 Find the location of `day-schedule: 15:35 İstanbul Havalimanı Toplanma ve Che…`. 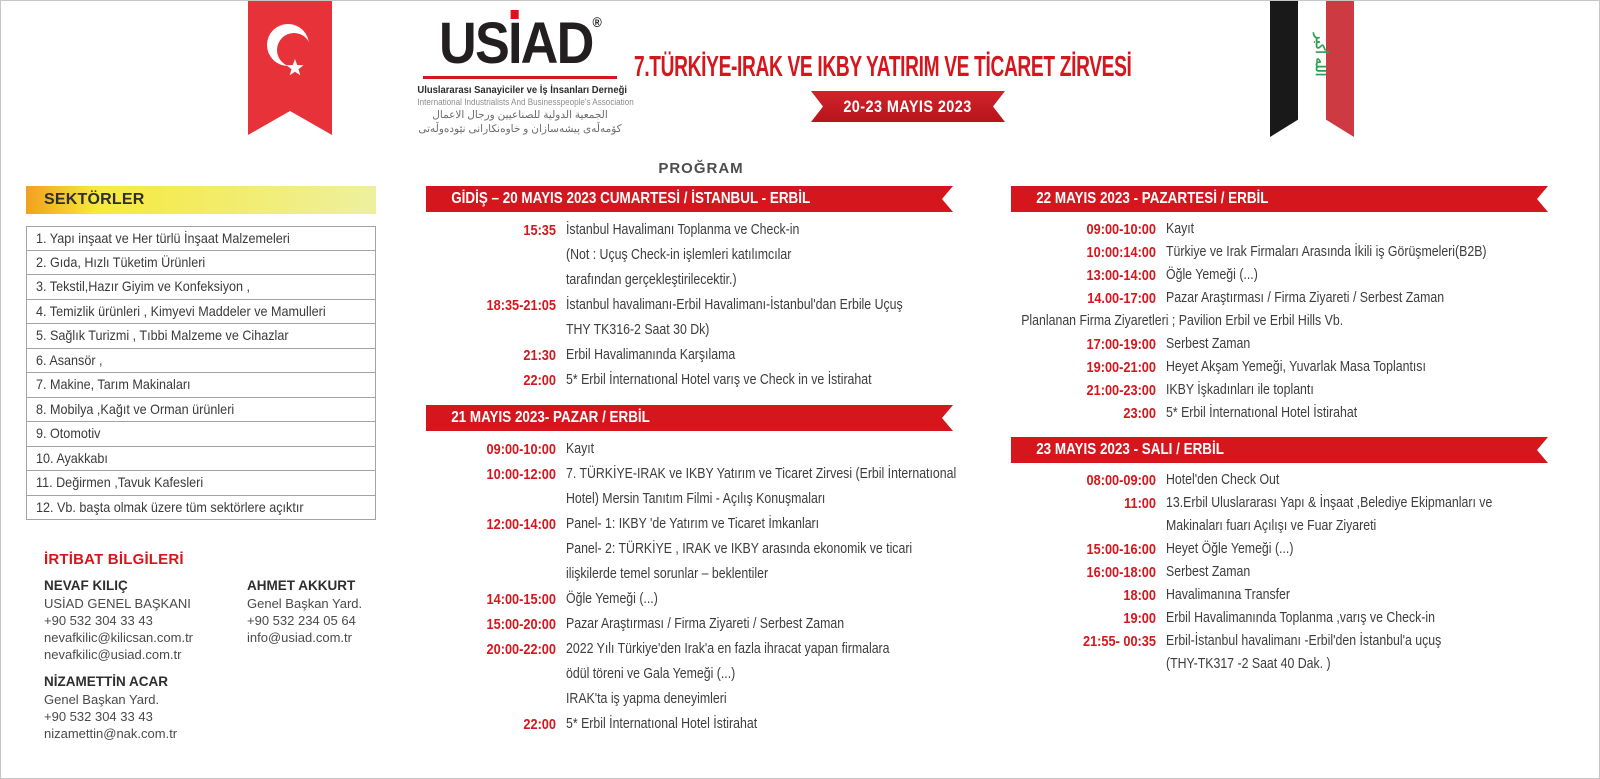

day-schedule: 15:35 İstanbul Havalimanı Toplanma ve Che… is located at coordinates (689, 305).